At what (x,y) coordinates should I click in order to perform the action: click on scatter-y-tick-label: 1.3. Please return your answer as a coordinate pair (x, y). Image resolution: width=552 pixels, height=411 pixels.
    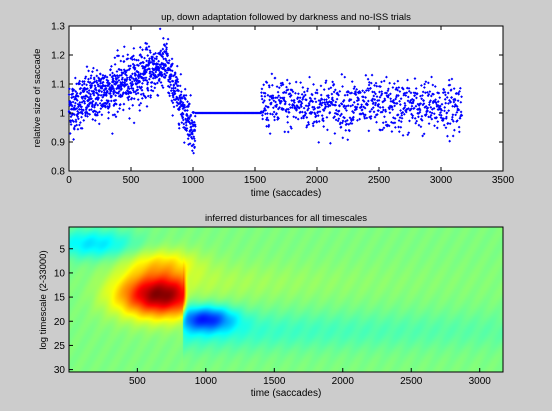
    Looking at the image, I should click on (58, 27).